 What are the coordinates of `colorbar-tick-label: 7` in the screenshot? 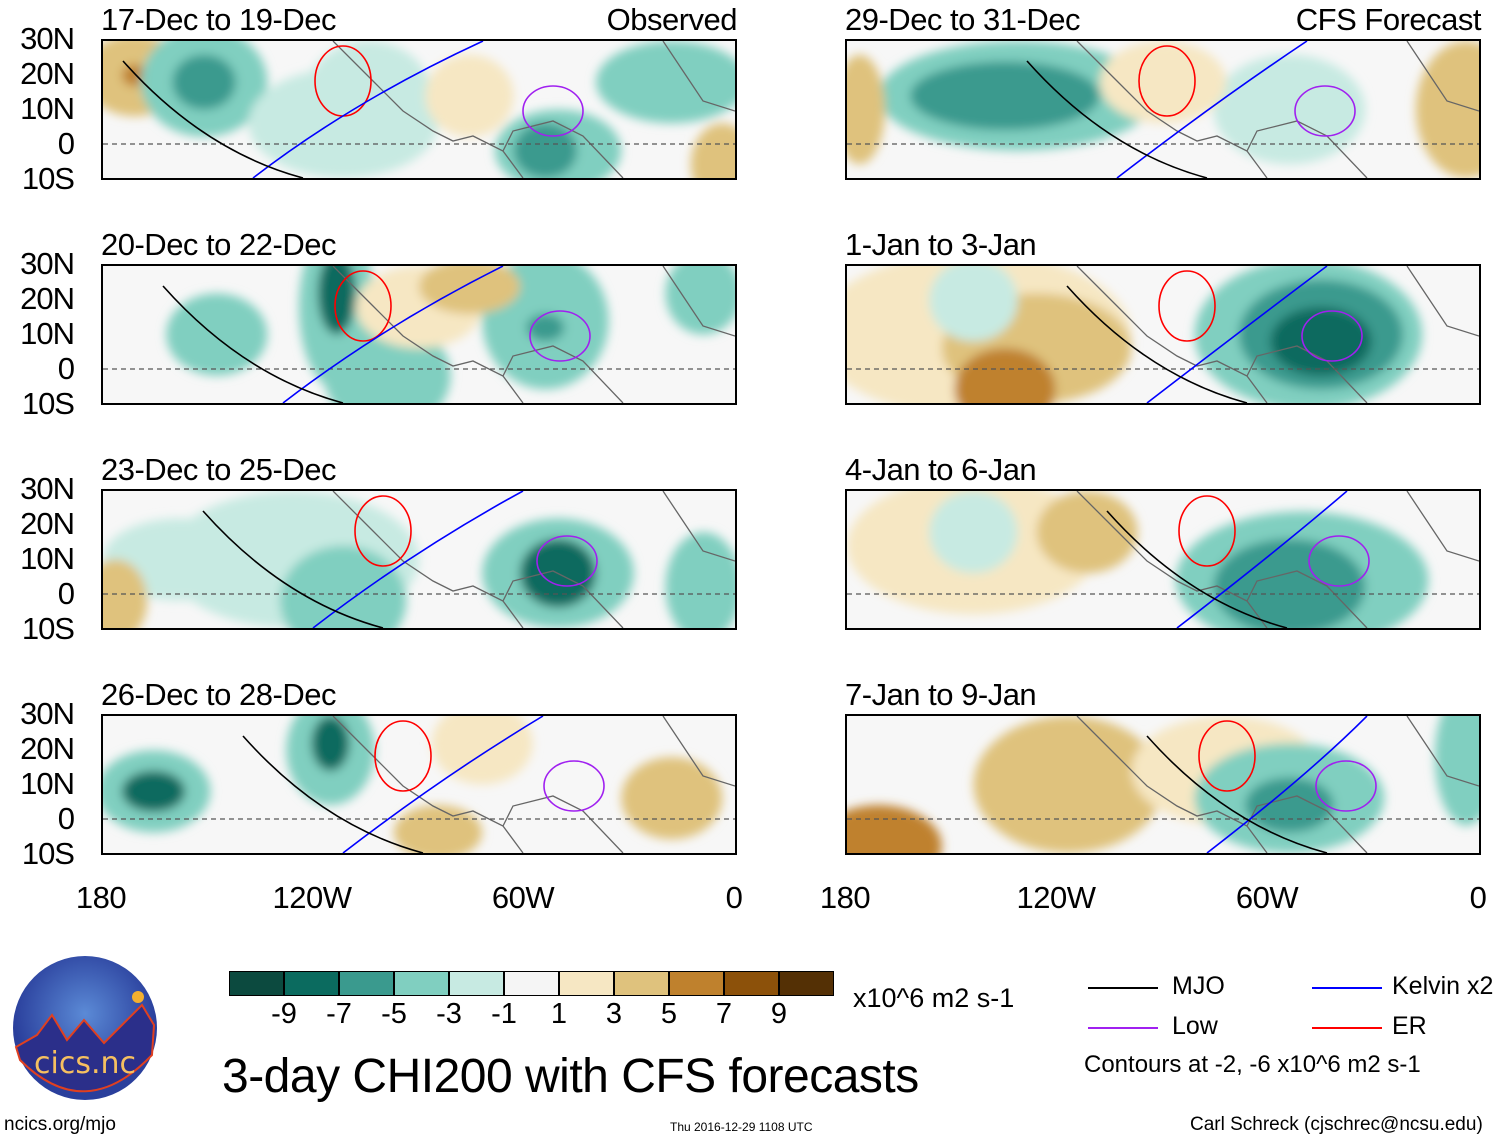 It's located at (724, 1014).